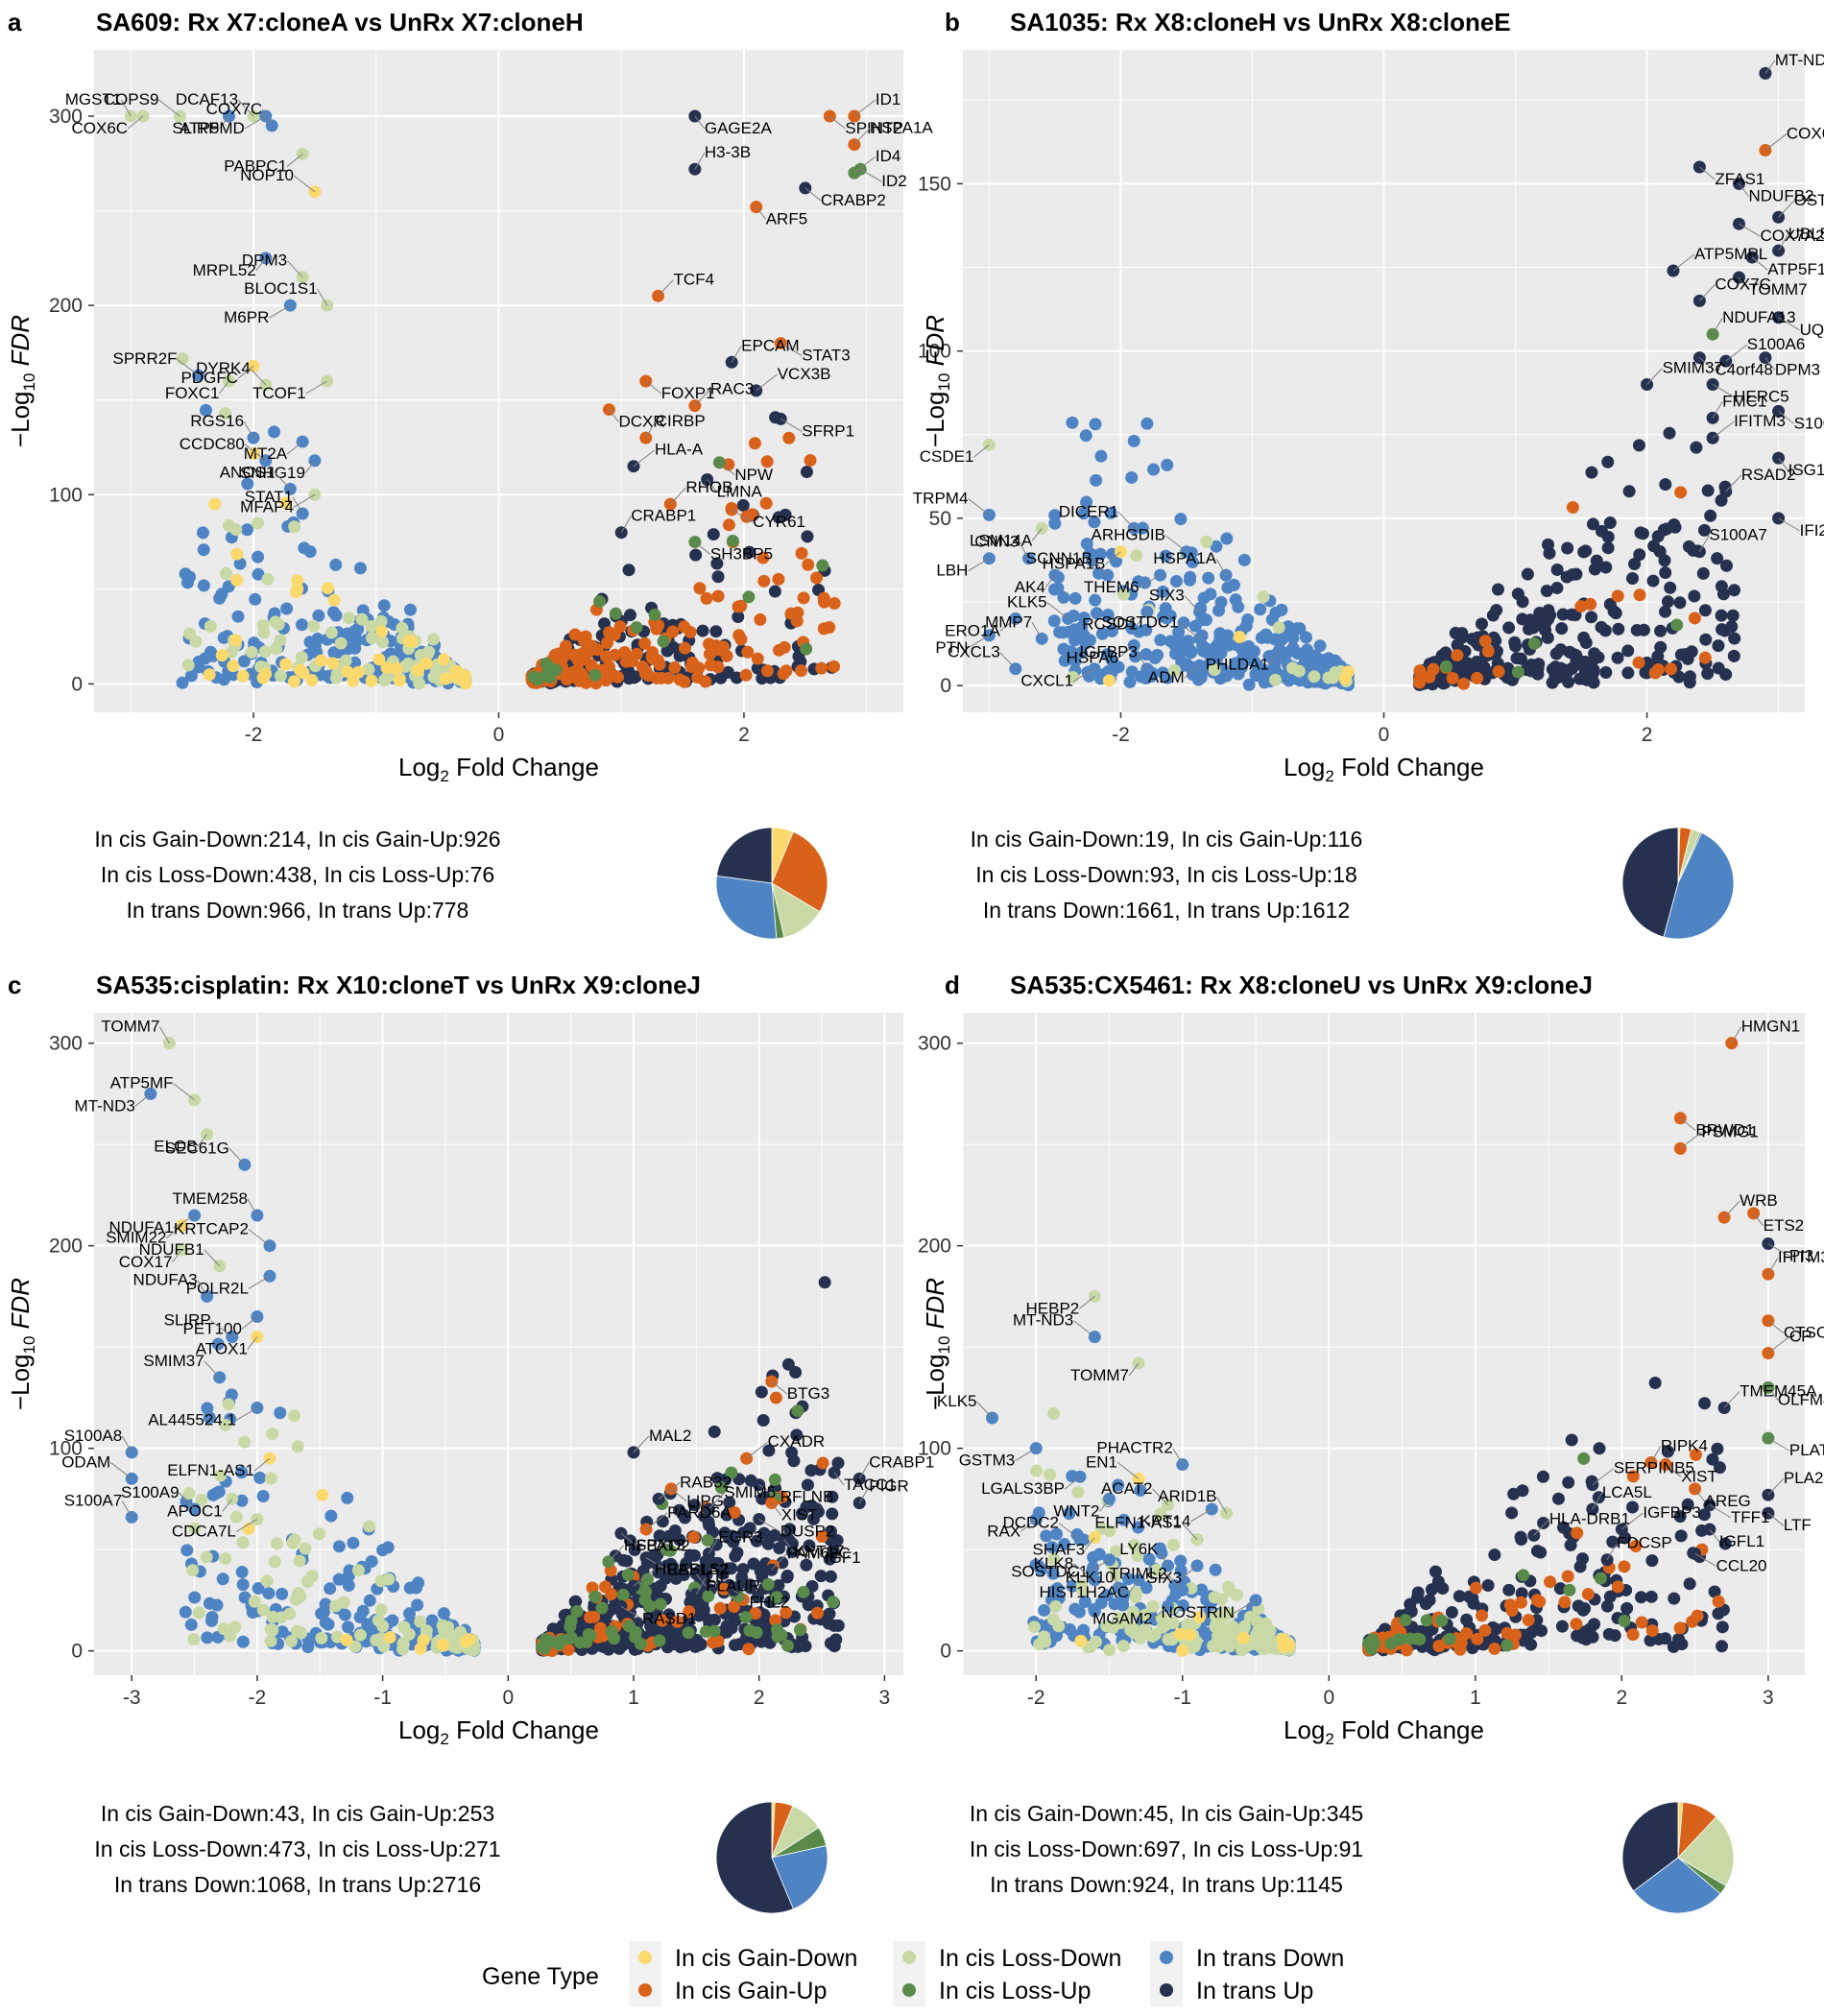  I want to click on pie-chart, so click(771, 1857).